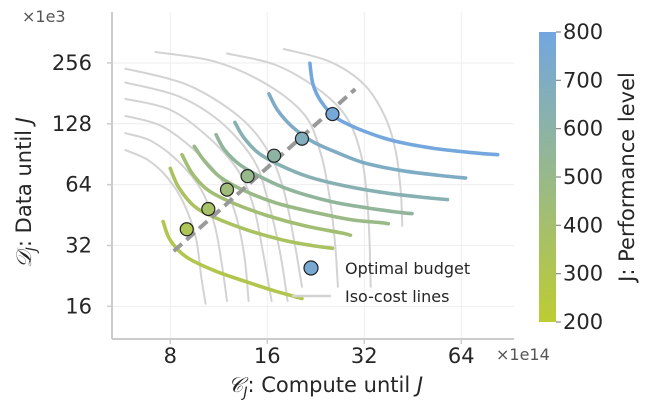  I want to click on y-ticks: 16 32 64 128 256, so click(82, 184).